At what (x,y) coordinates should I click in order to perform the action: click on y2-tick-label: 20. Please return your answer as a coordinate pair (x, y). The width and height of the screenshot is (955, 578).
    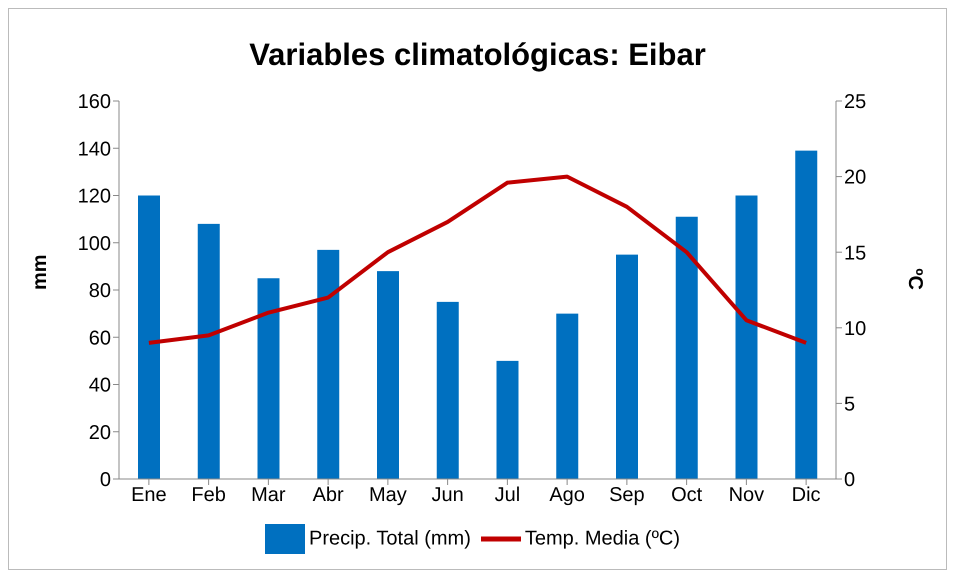
    Looking at the image, I should click on (855, 177).